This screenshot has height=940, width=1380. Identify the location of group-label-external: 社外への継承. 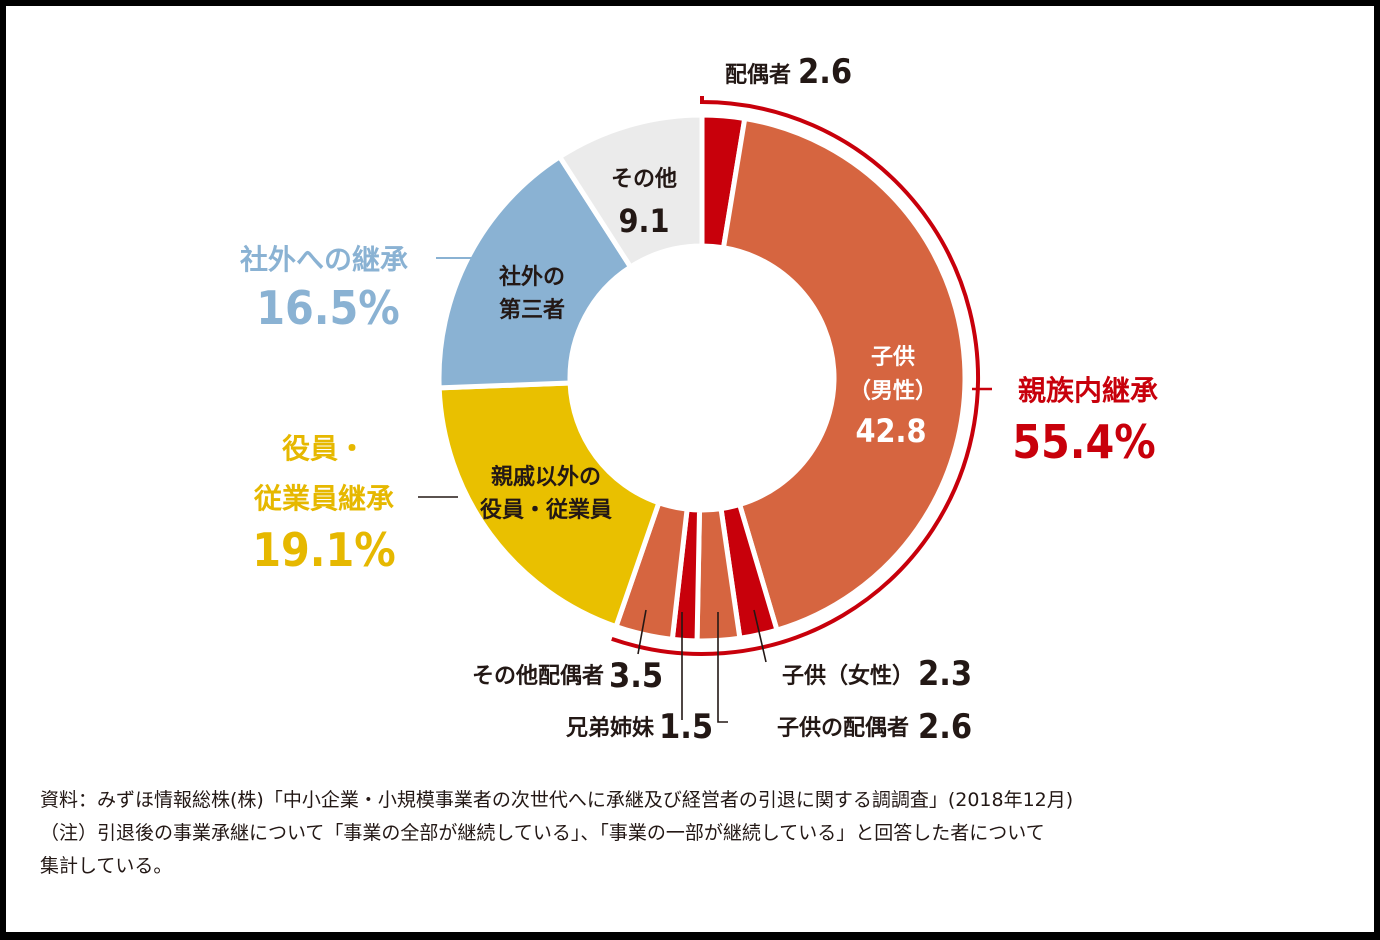
(324, 259).